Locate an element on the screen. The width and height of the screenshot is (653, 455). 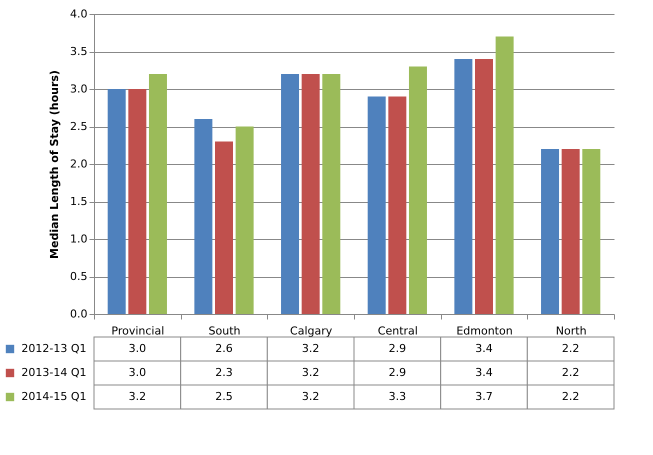
data-label: 2.3 is located at coordinates (224, 372).